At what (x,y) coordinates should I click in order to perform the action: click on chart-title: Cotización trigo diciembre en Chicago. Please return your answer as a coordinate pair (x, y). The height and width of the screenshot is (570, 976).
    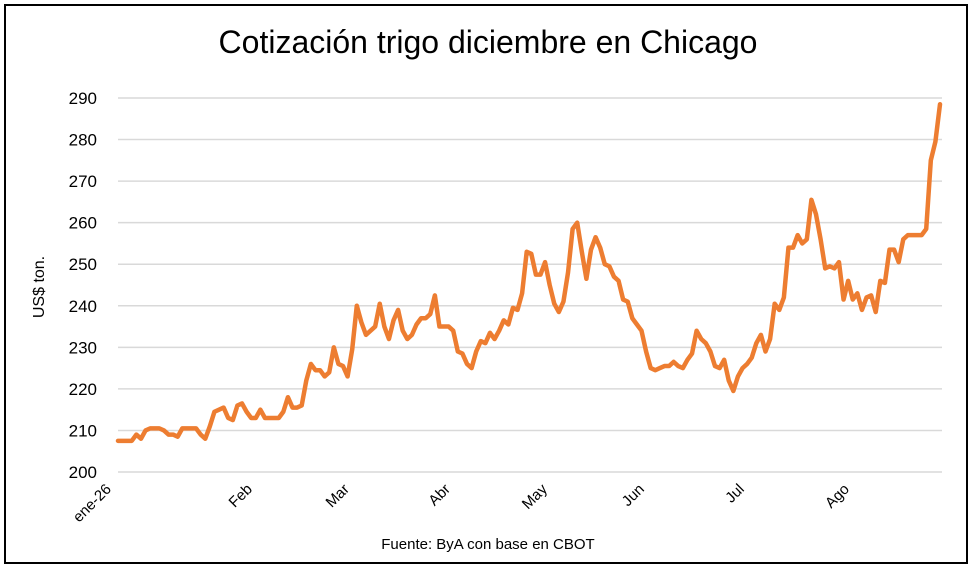
    Looking at the image, I should click on (488, 42).